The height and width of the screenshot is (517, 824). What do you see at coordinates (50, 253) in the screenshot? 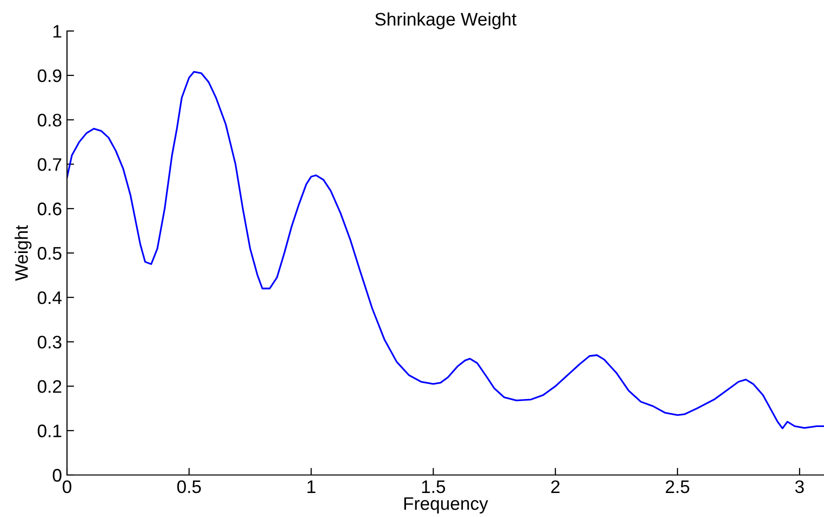
I see `y-tick-label: 0.5` at bounding box center [50, 253].